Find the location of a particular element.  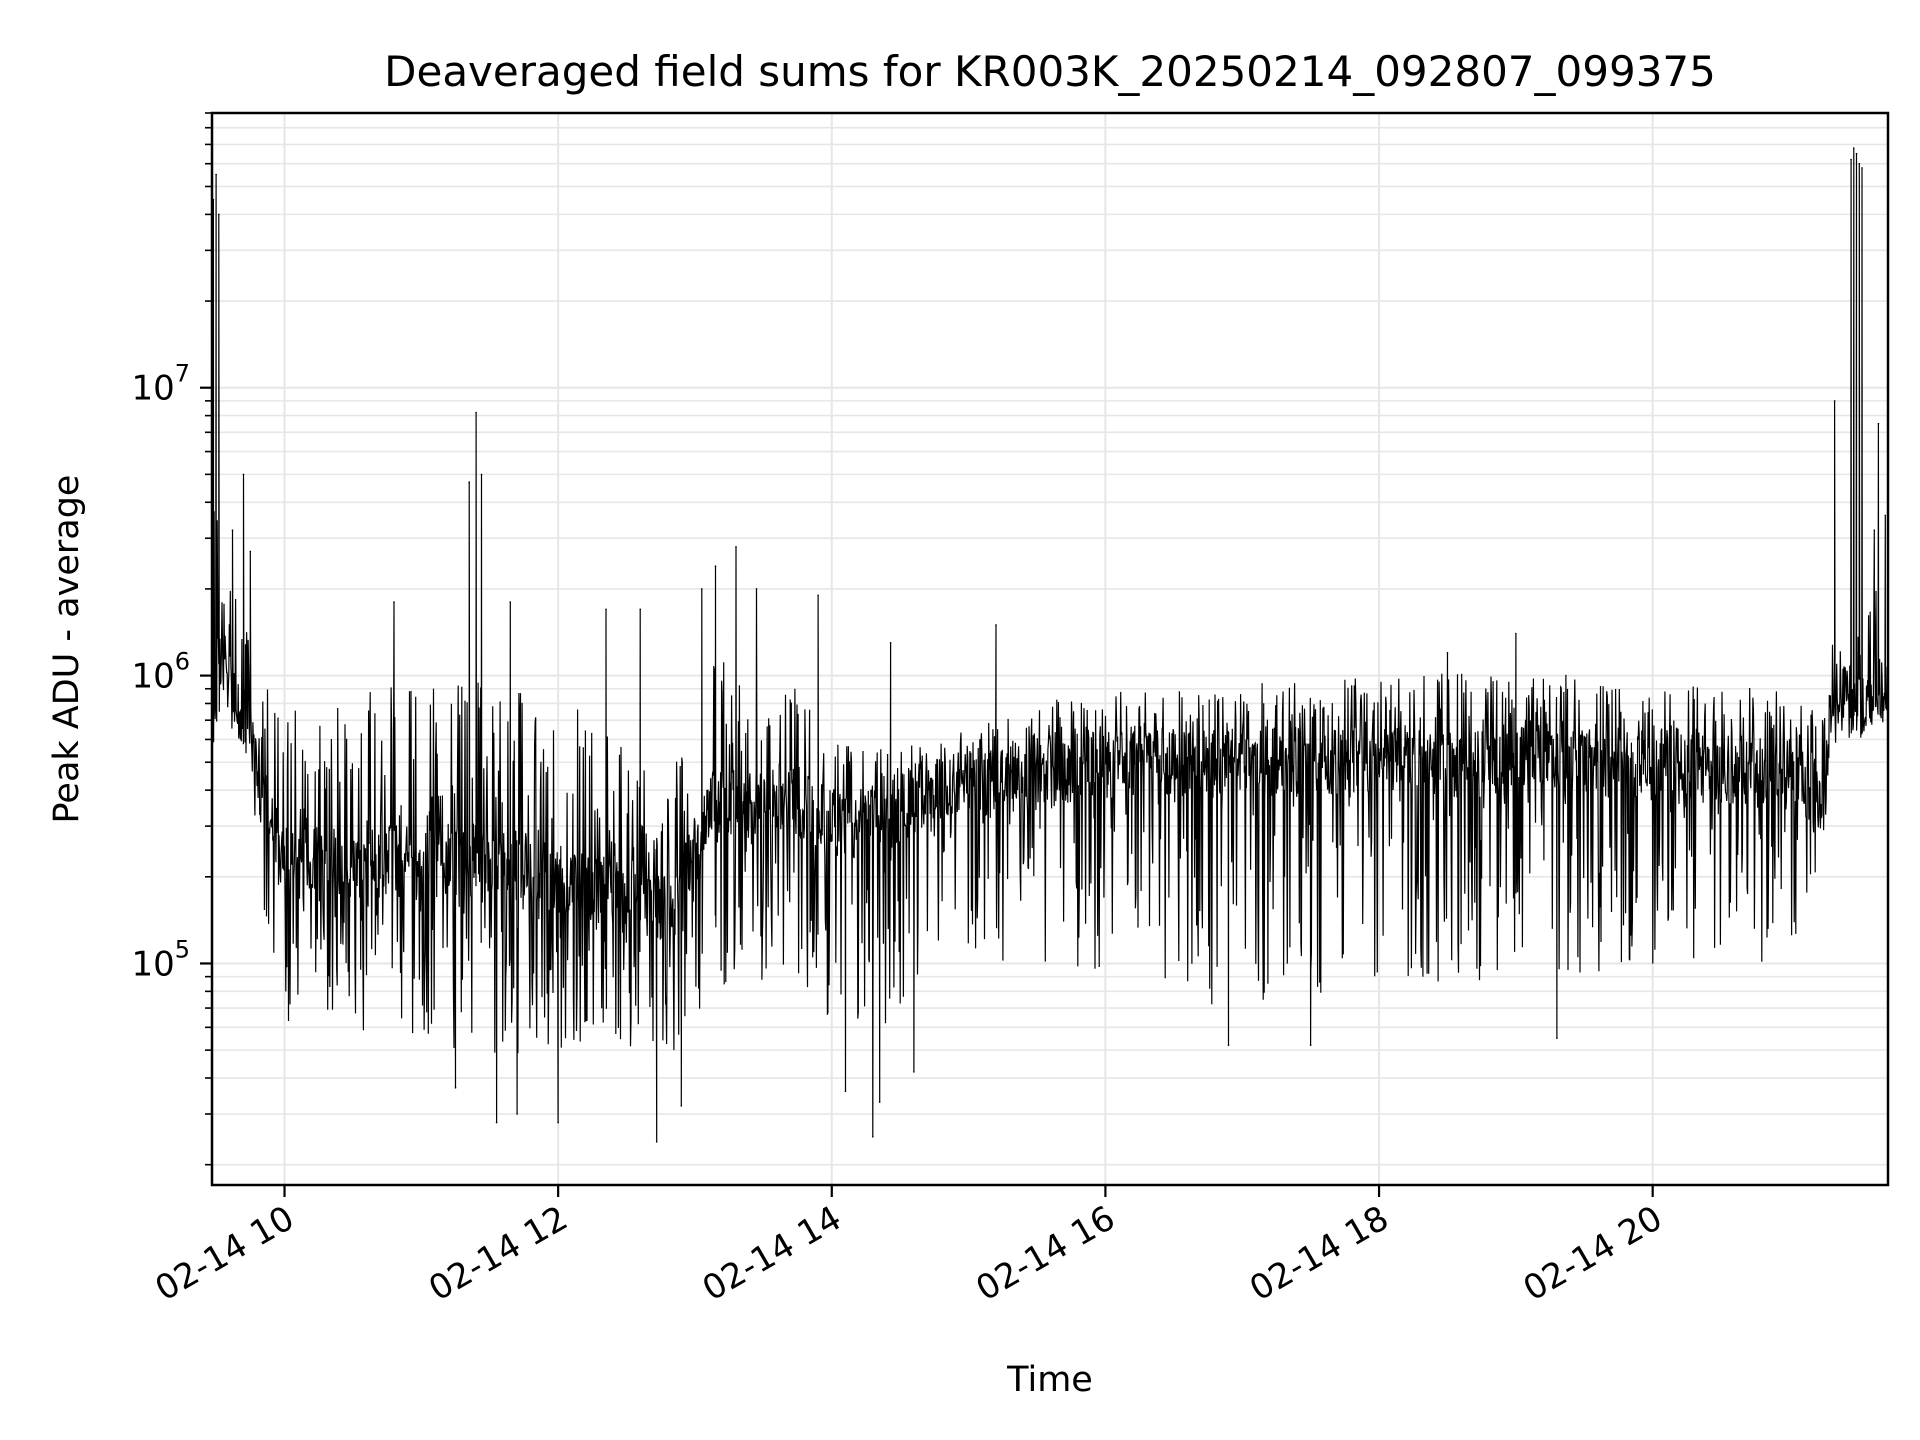

y-tick-exponent: 6 is located at coordinates (182, 662).